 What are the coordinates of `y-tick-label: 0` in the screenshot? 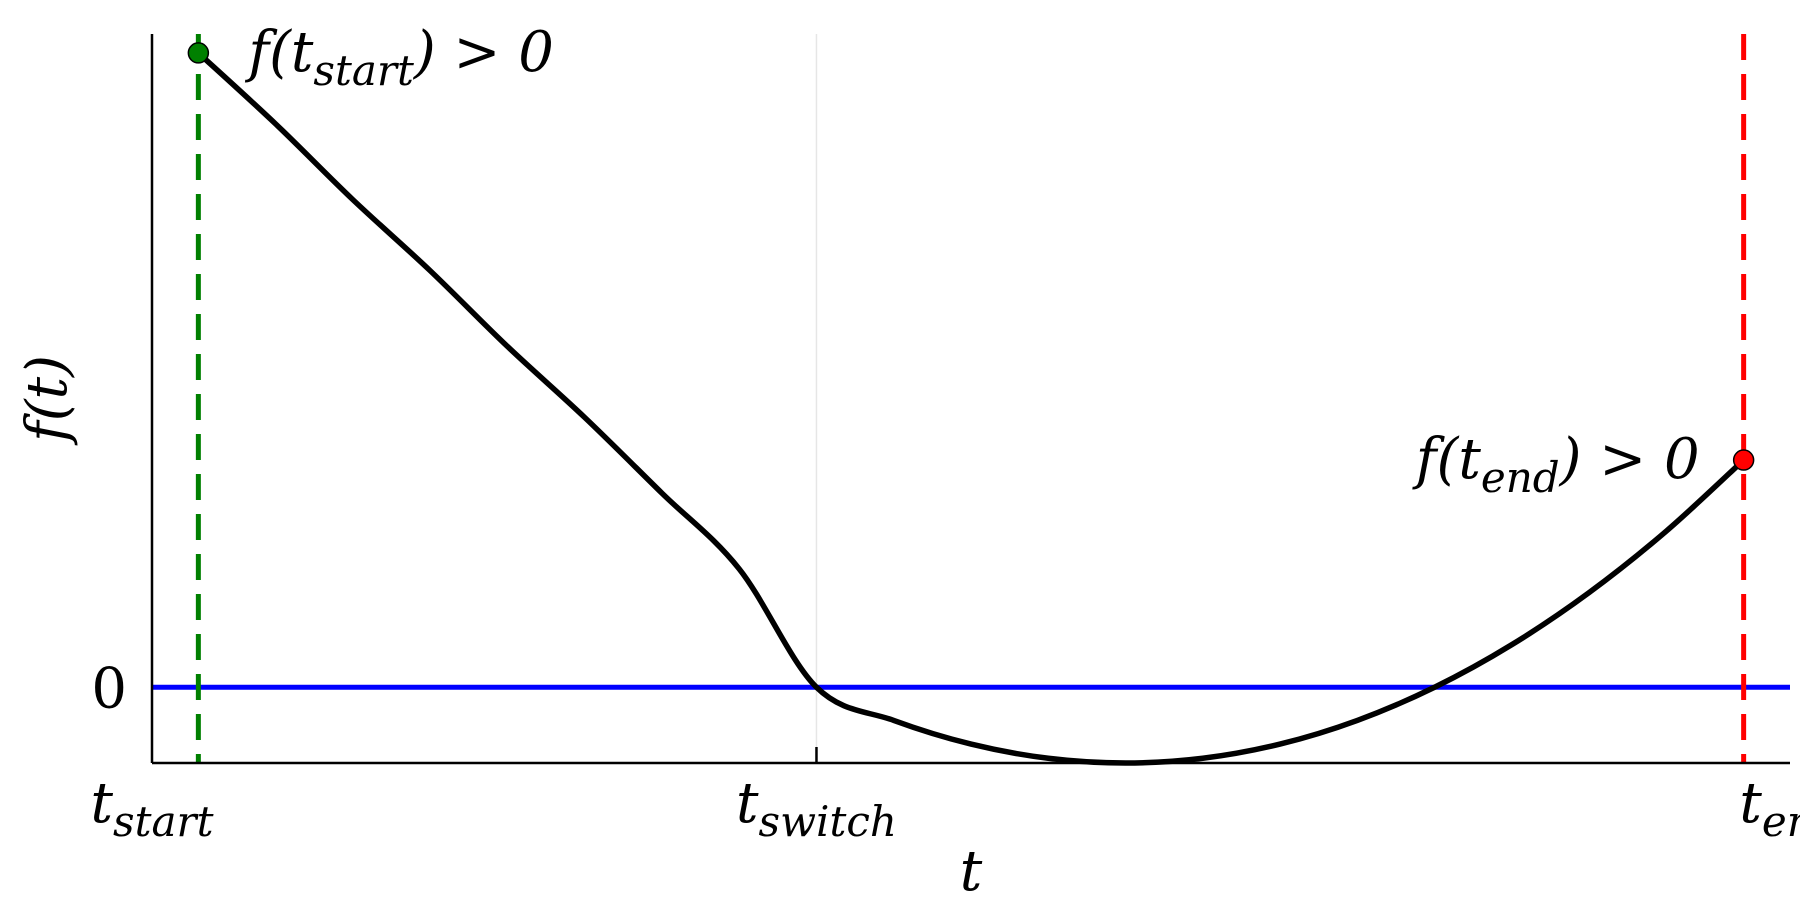 It's located at (109, 688).